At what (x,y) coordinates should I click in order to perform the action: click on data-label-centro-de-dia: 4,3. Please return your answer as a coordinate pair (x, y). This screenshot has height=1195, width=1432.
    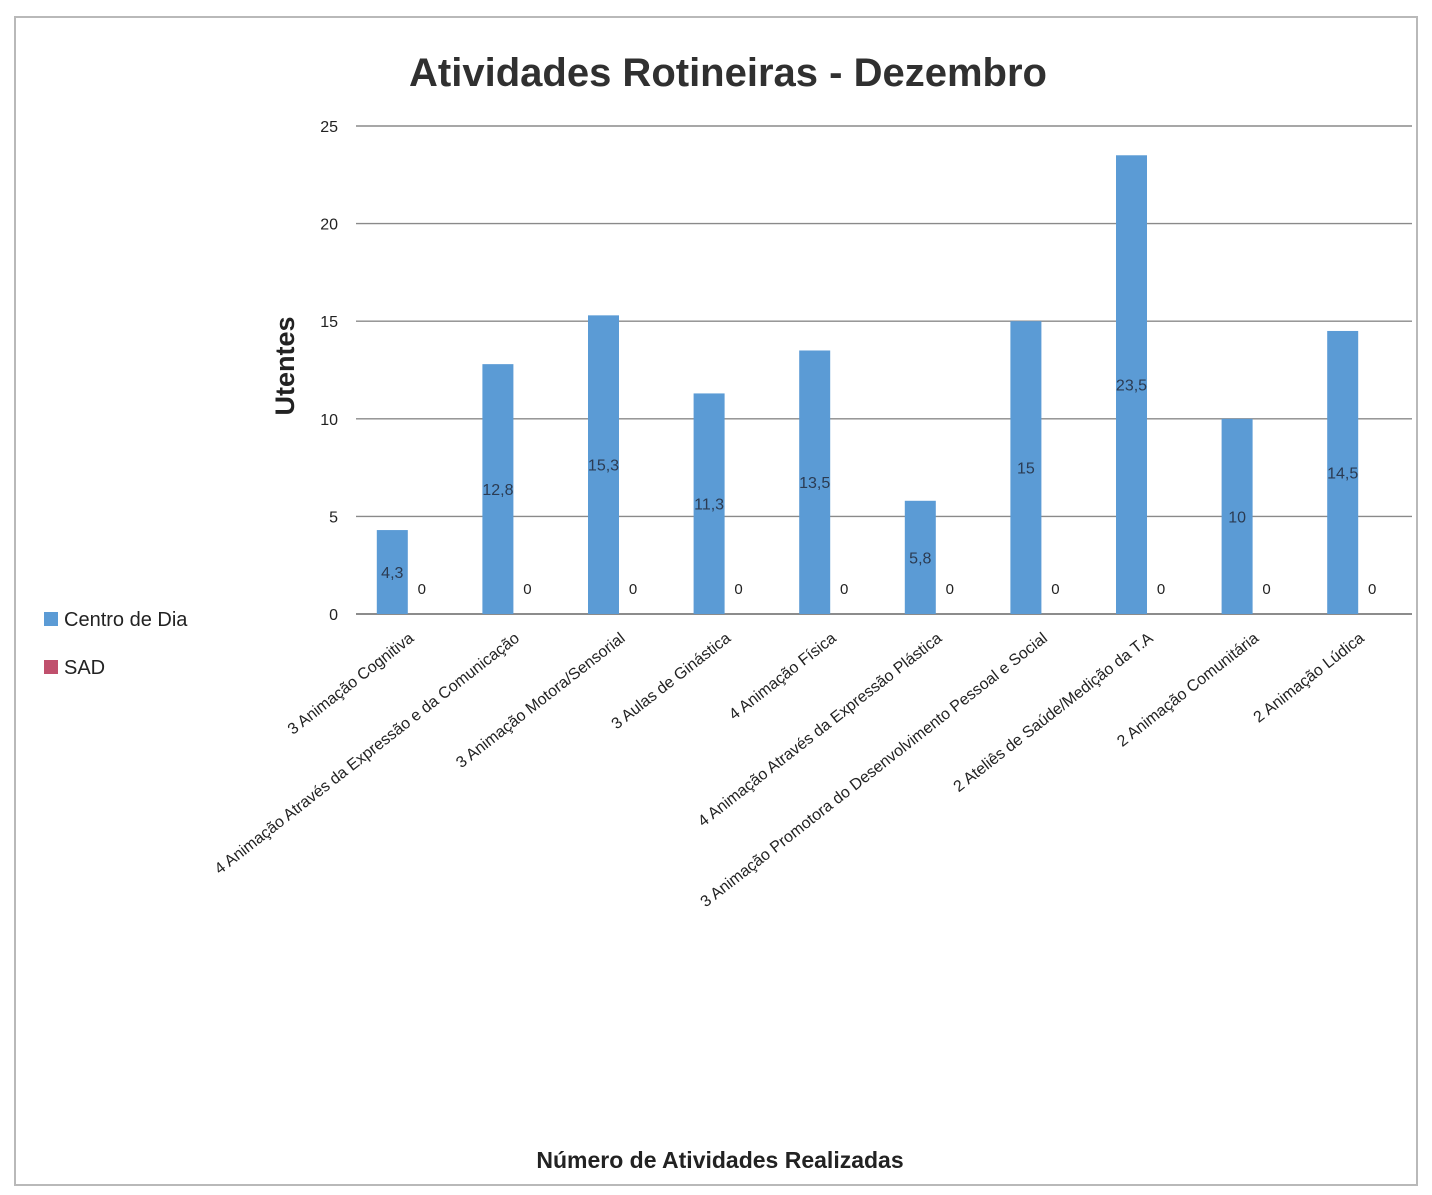
    Looking at the image, I should click on (392, 573).